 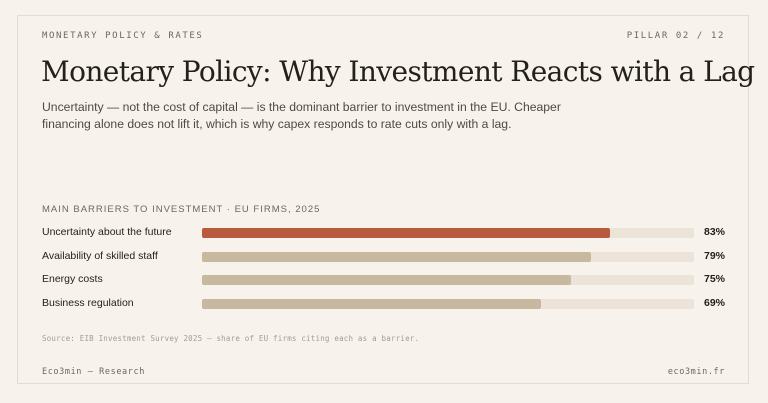 What do you see at coordinates (675, 36) in the screenshot?
I see `pillar-counter: PILLAR 02 / 12` at bounding box center [675, 36].